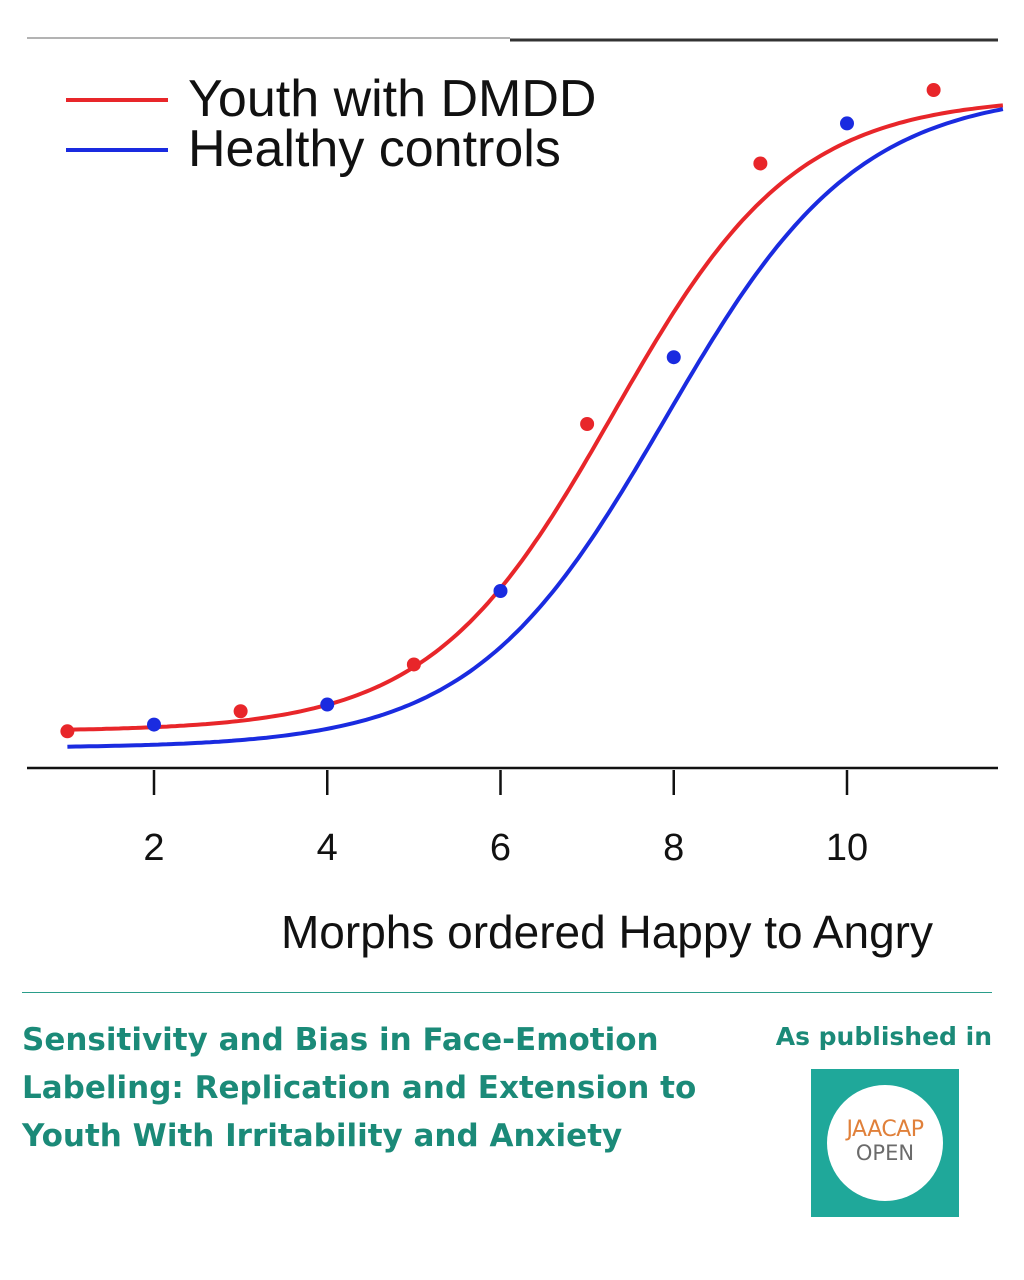 The image size is (1024, 1280). What do you see at coordinates (392, 99) in the screenshot?
I see `legend-label: Youth with DMDD` at bounding box center [392, 99].